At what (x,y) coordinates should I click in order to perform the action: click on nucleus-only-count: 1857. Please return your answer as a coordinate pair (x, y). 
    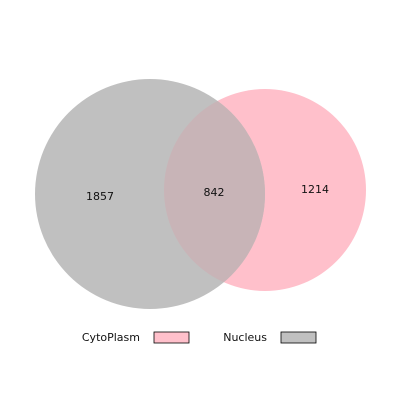
    Looking at the image, I should click on (100, 196).